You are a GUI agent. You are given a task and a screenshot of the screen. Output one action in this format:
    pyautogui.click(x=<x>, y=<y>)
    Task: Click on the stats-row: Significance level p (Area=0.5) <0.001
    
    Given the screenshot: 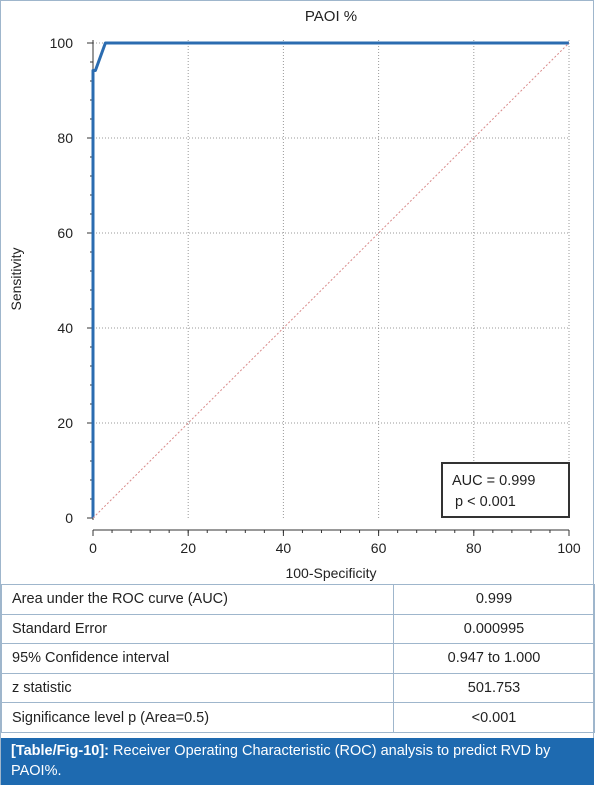 What is the action you would take?
    pyautogui.click(x=298, y=717)
    